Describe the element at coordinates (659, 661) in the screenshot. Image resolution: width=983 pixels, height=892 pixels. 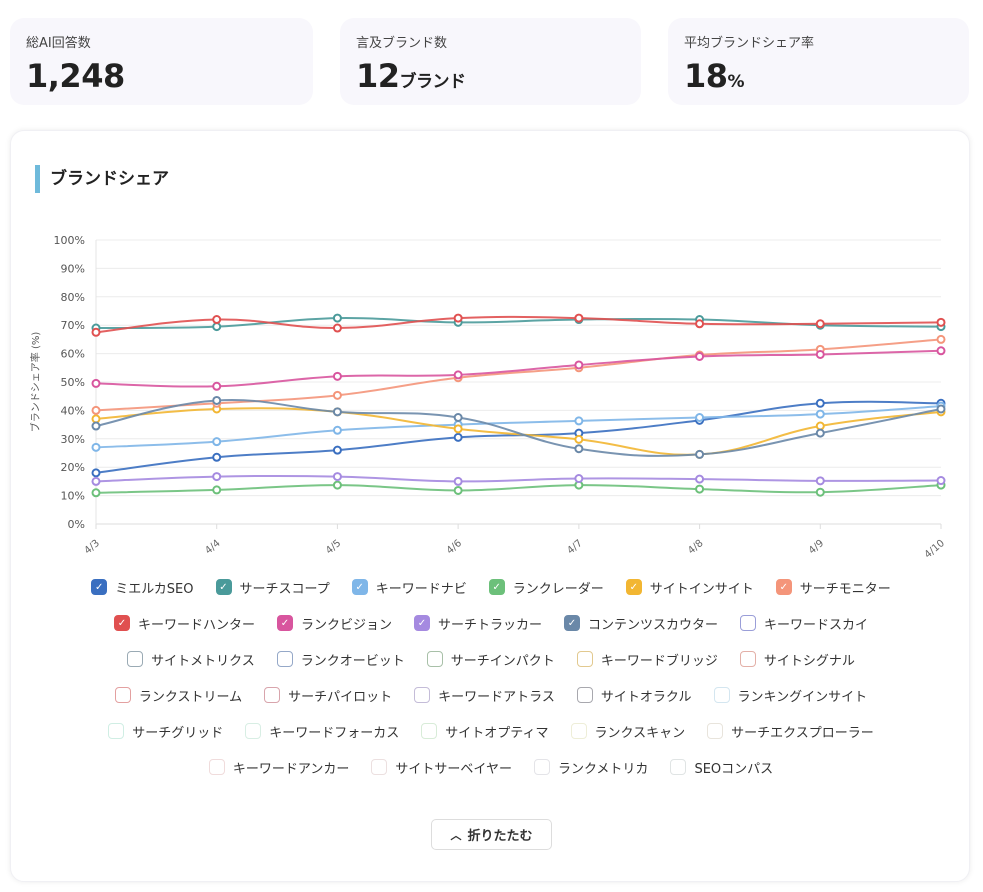
I see `legend-label: キーワードブリッジ` at that location.